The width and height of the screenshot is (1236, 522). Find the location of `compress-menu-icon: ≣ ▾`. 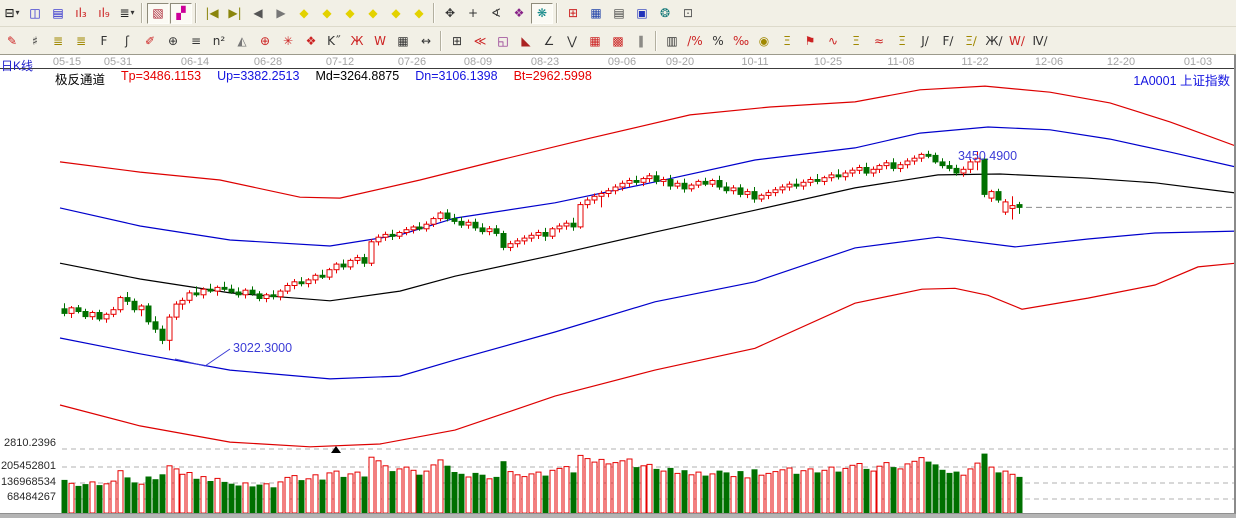

compress-menu-icon: ≣ ▾ is located at coordinates (127, 13).